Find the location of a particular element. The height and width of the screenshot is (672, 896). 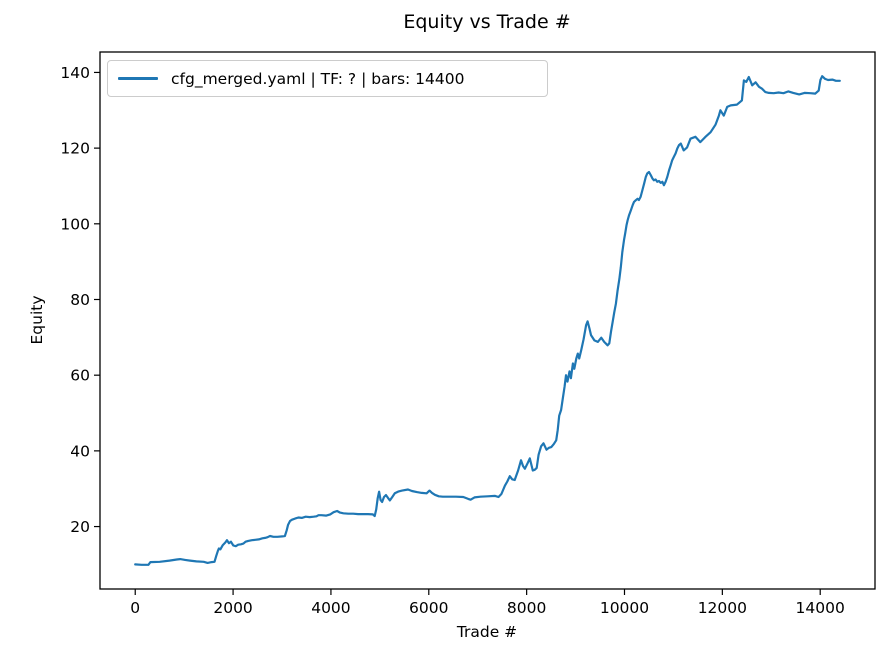

y-tick-label: 40 is located at coordinates (80, 451).